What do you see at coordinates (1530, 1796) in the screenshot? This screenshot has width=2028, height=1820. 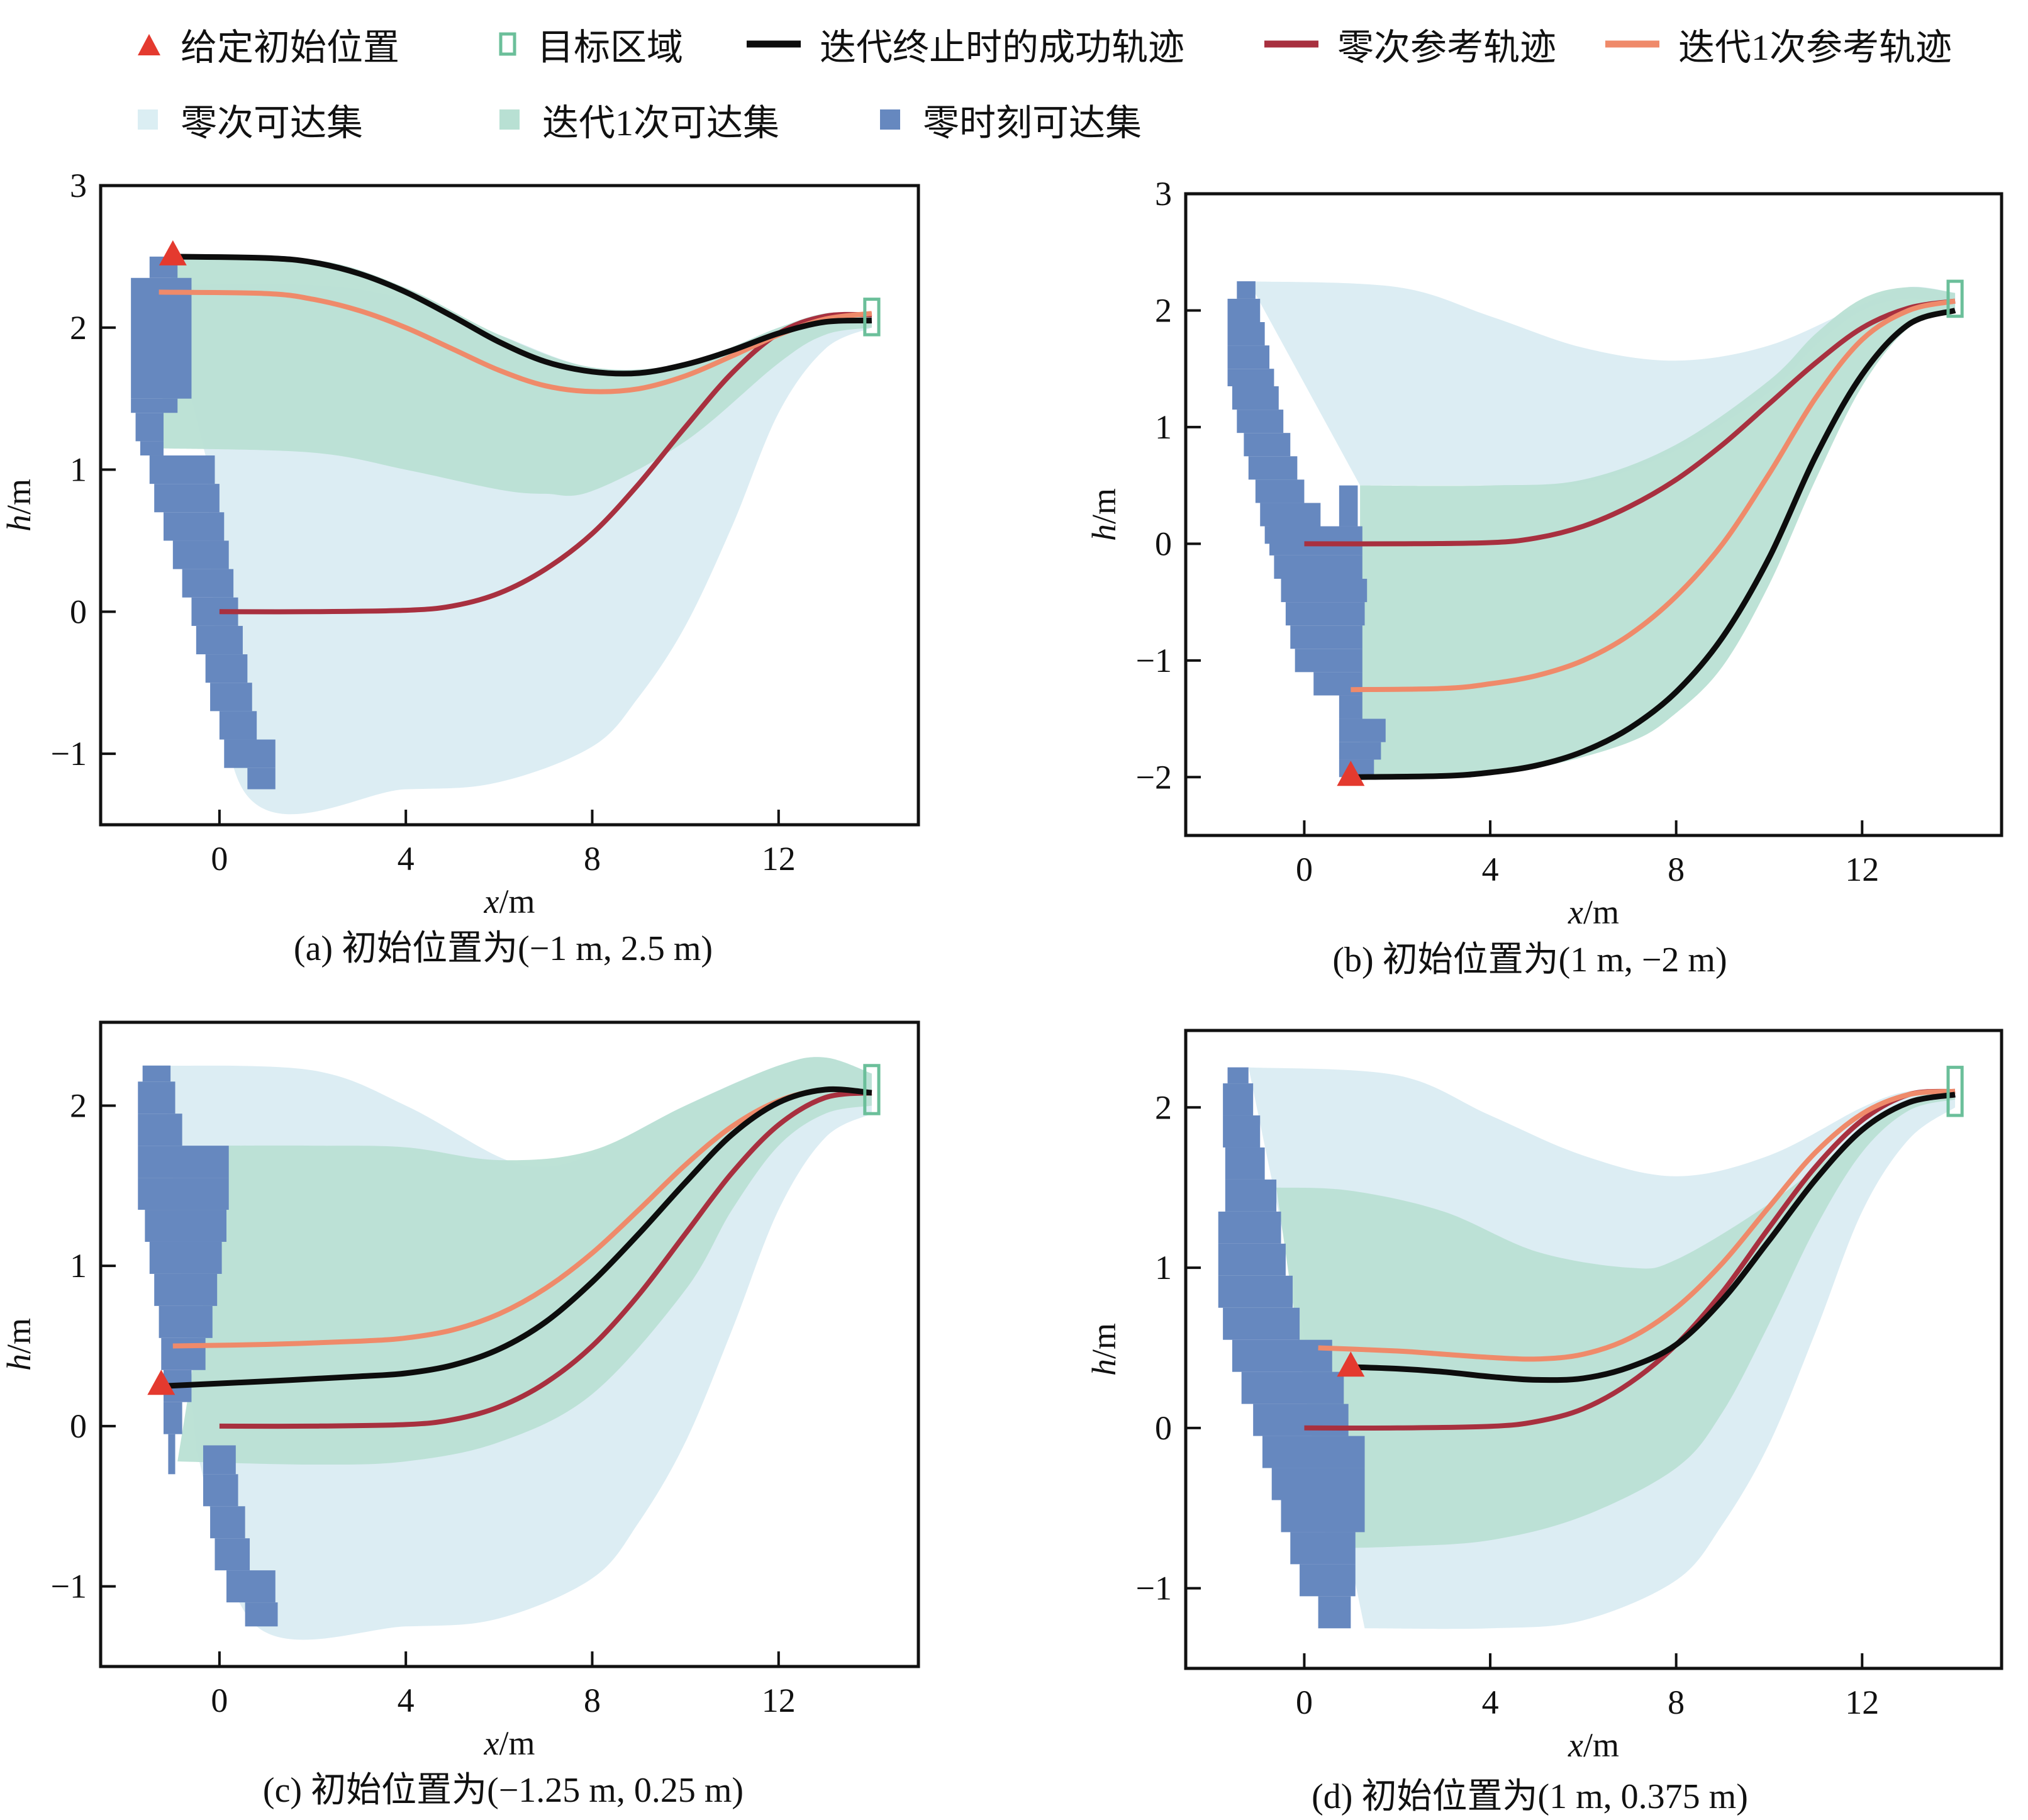 I see `caption-d: (d) 初始位置为(1 m, 0.375 m)` at bounding box center [1530, 1796].